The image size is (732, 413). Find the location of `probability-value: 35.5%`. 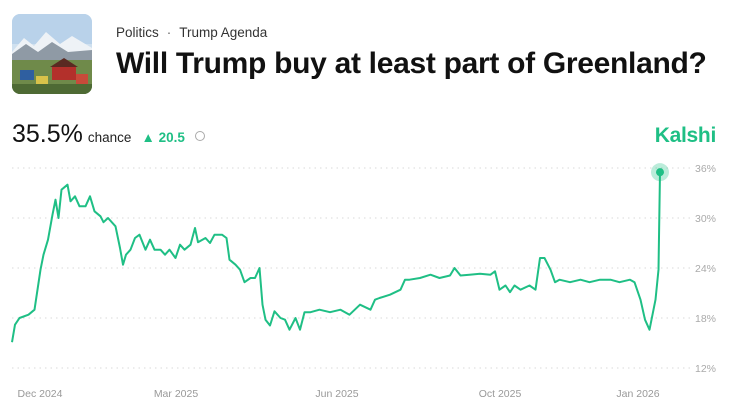

probability-value: 35.5% is located at coordinates (47, 134).